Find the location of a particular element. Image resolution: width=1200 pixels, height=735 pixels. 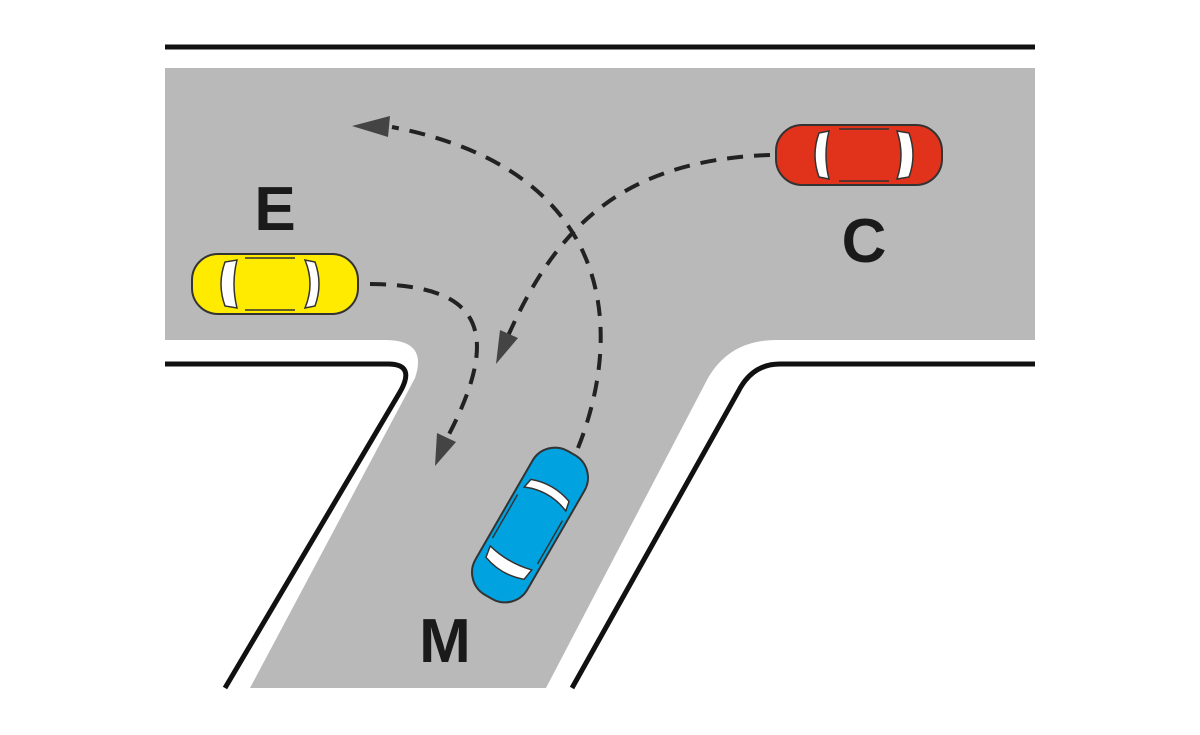

car-c-label: C is located at coordinates (864, 241).